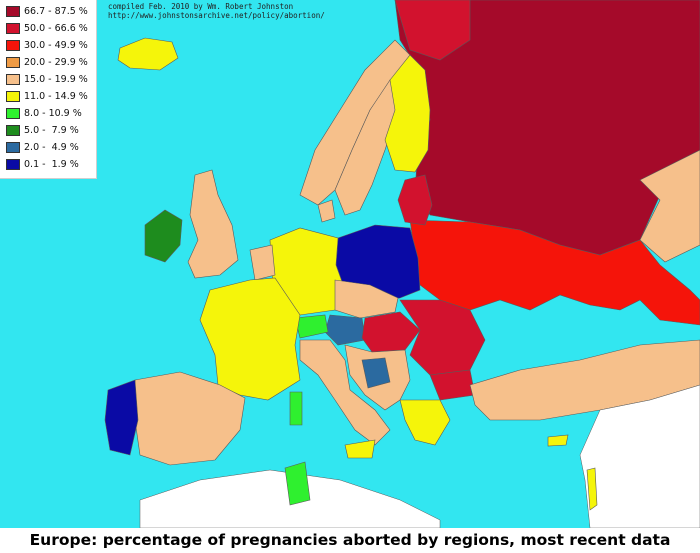  What do you see at coordinates (51, 130) in the screenshot?
I see `legend-label: 5.0 - 7.9 %` at bounding box center [51, 130].